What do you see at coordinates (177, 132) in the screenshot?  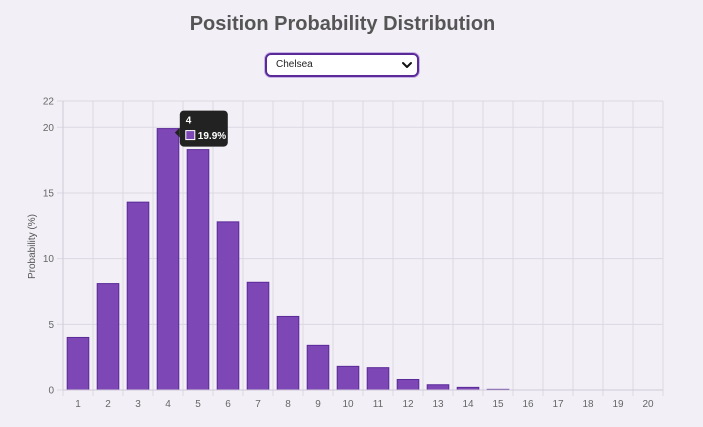 I see `tooltip-caret` at bounding box center [177, 132].